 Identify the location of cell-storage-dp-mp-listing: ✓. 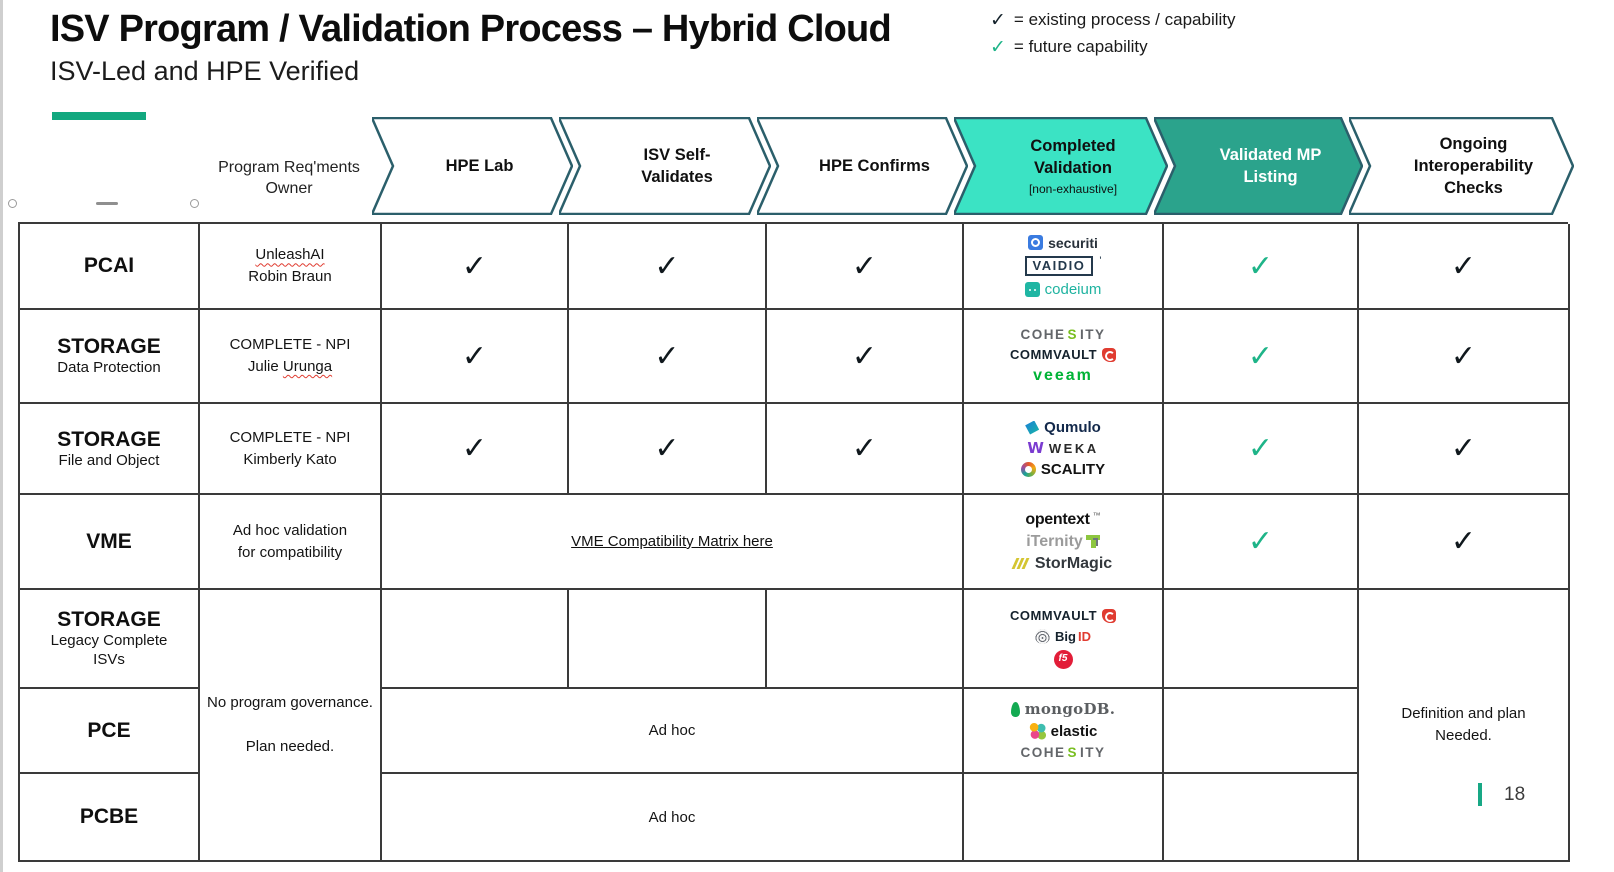
(1261, 357).